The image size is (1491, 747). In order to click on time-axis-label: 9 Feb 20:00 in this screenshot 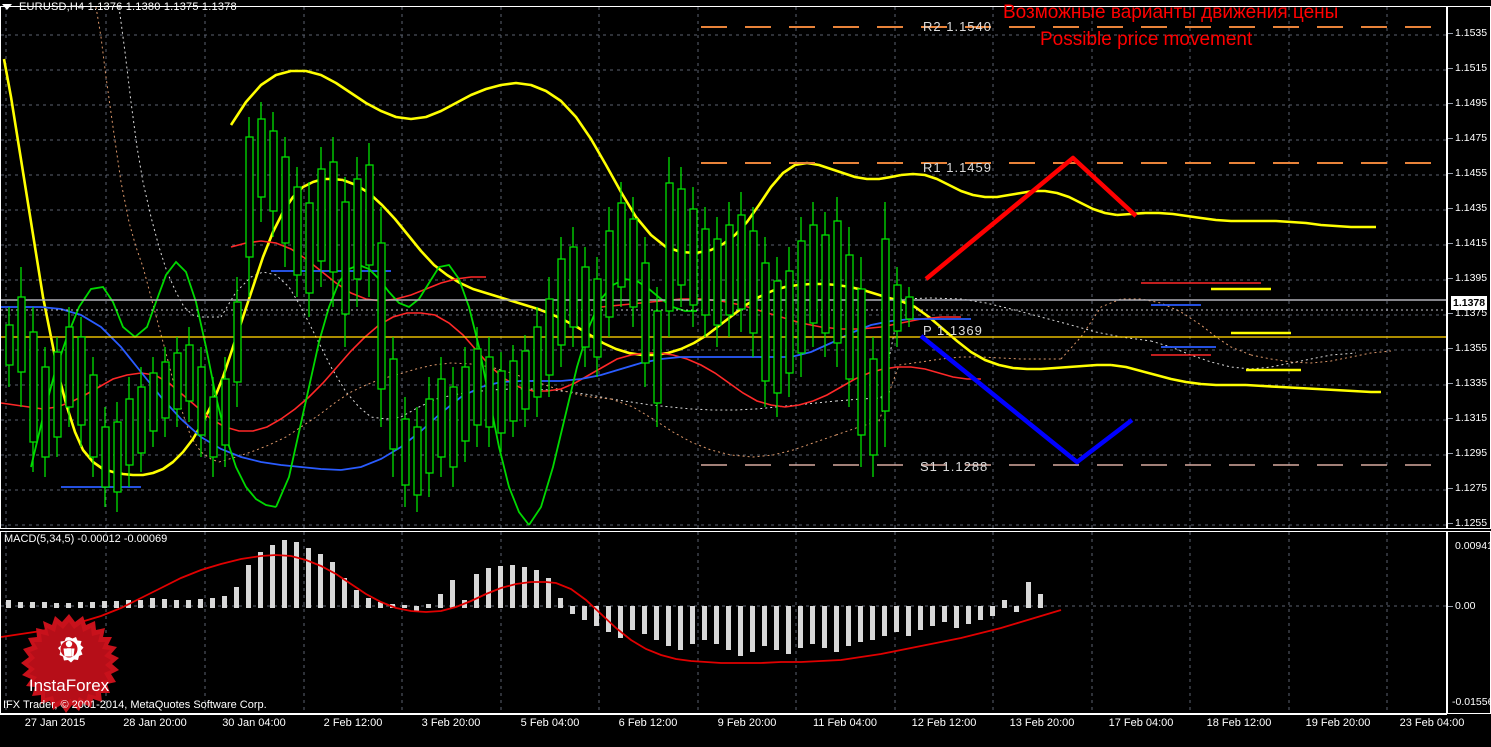, I will do `click(747, 723)`.